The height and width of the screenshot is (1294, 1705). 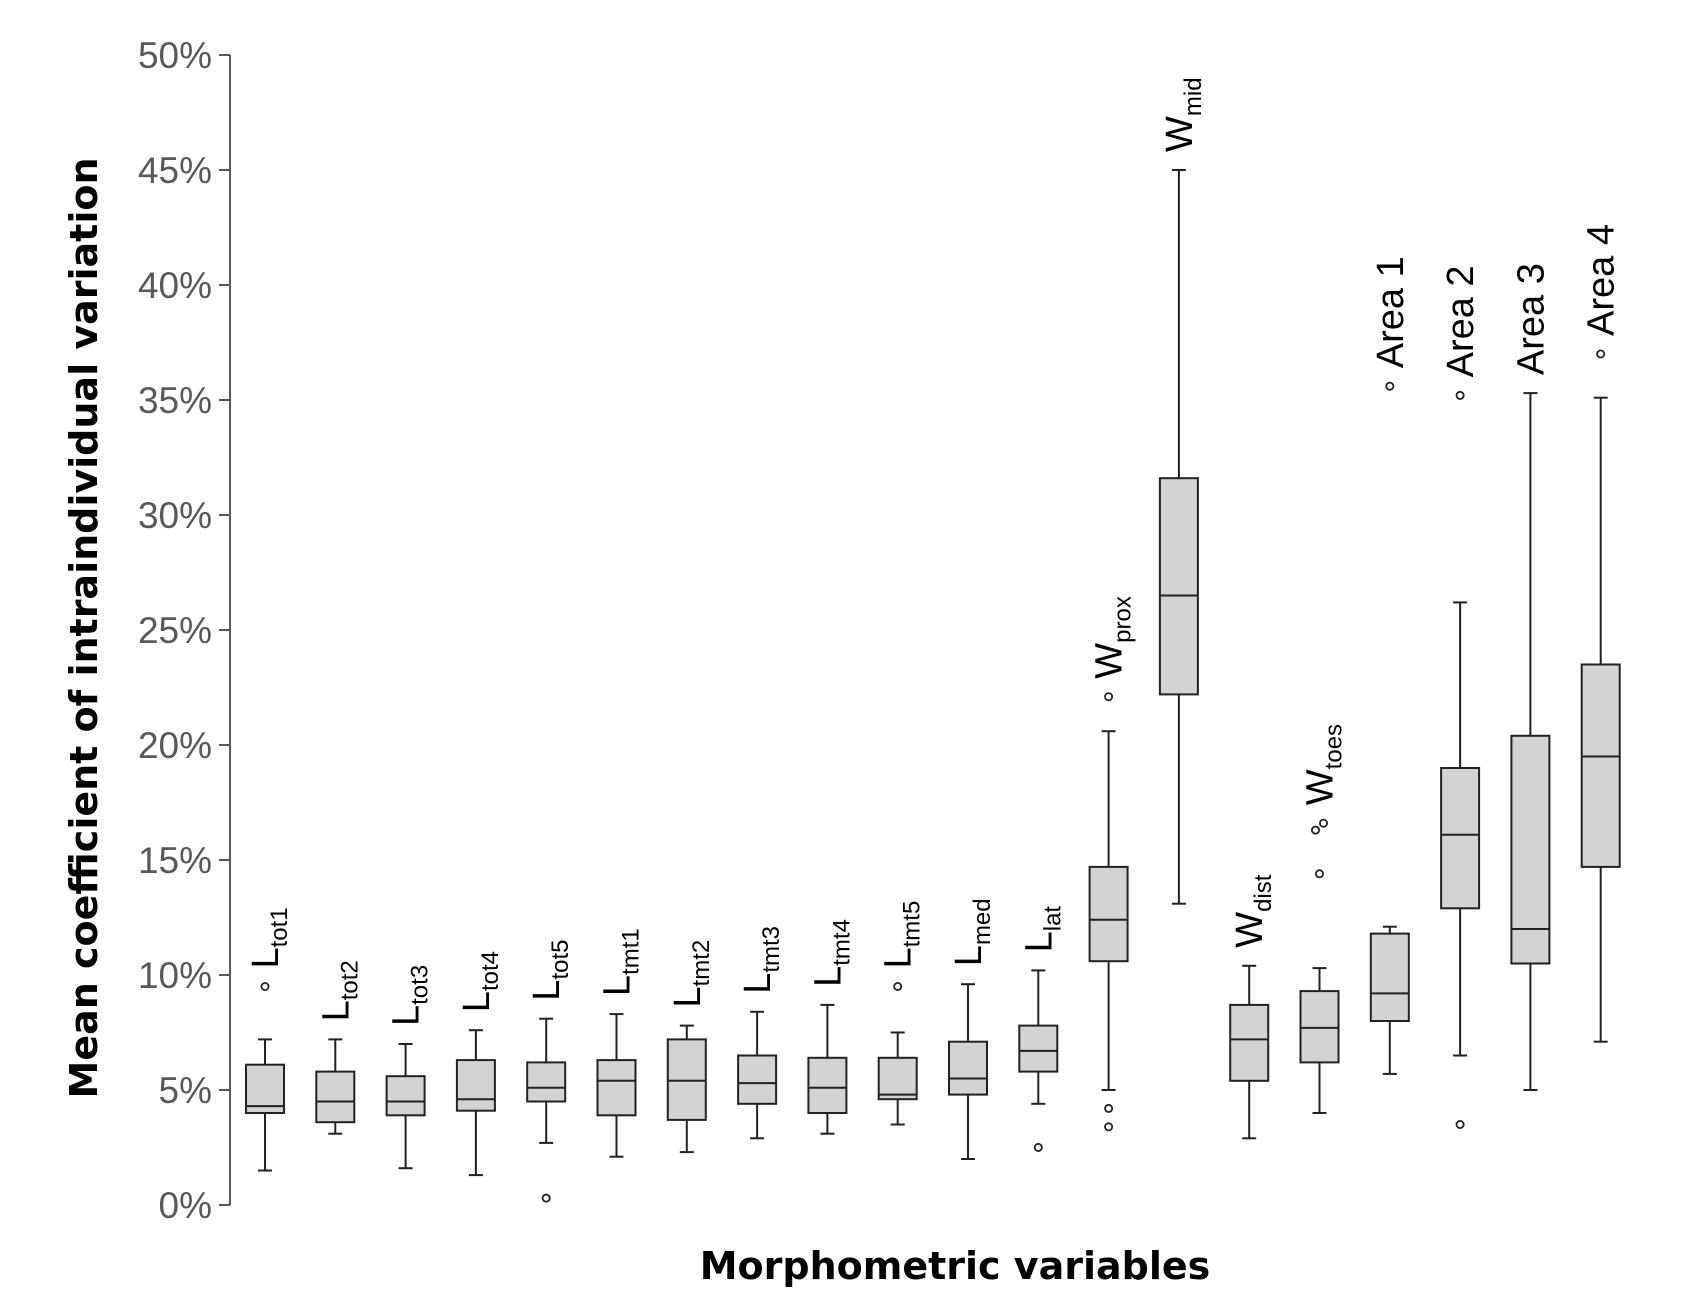 What do you see at coordinates (175, 975) in the screenshot?
I see `y-tick-label: 10%` at bounding box center [175, 975].